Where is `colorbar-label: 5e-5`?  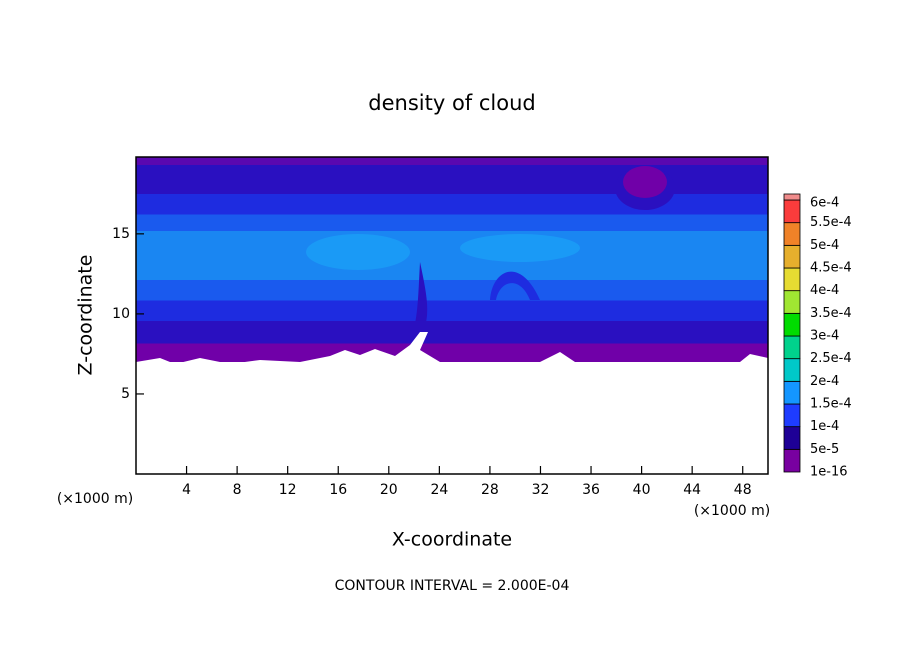 colorbar-label: 5e-5 is located at coordinates (824, 449).